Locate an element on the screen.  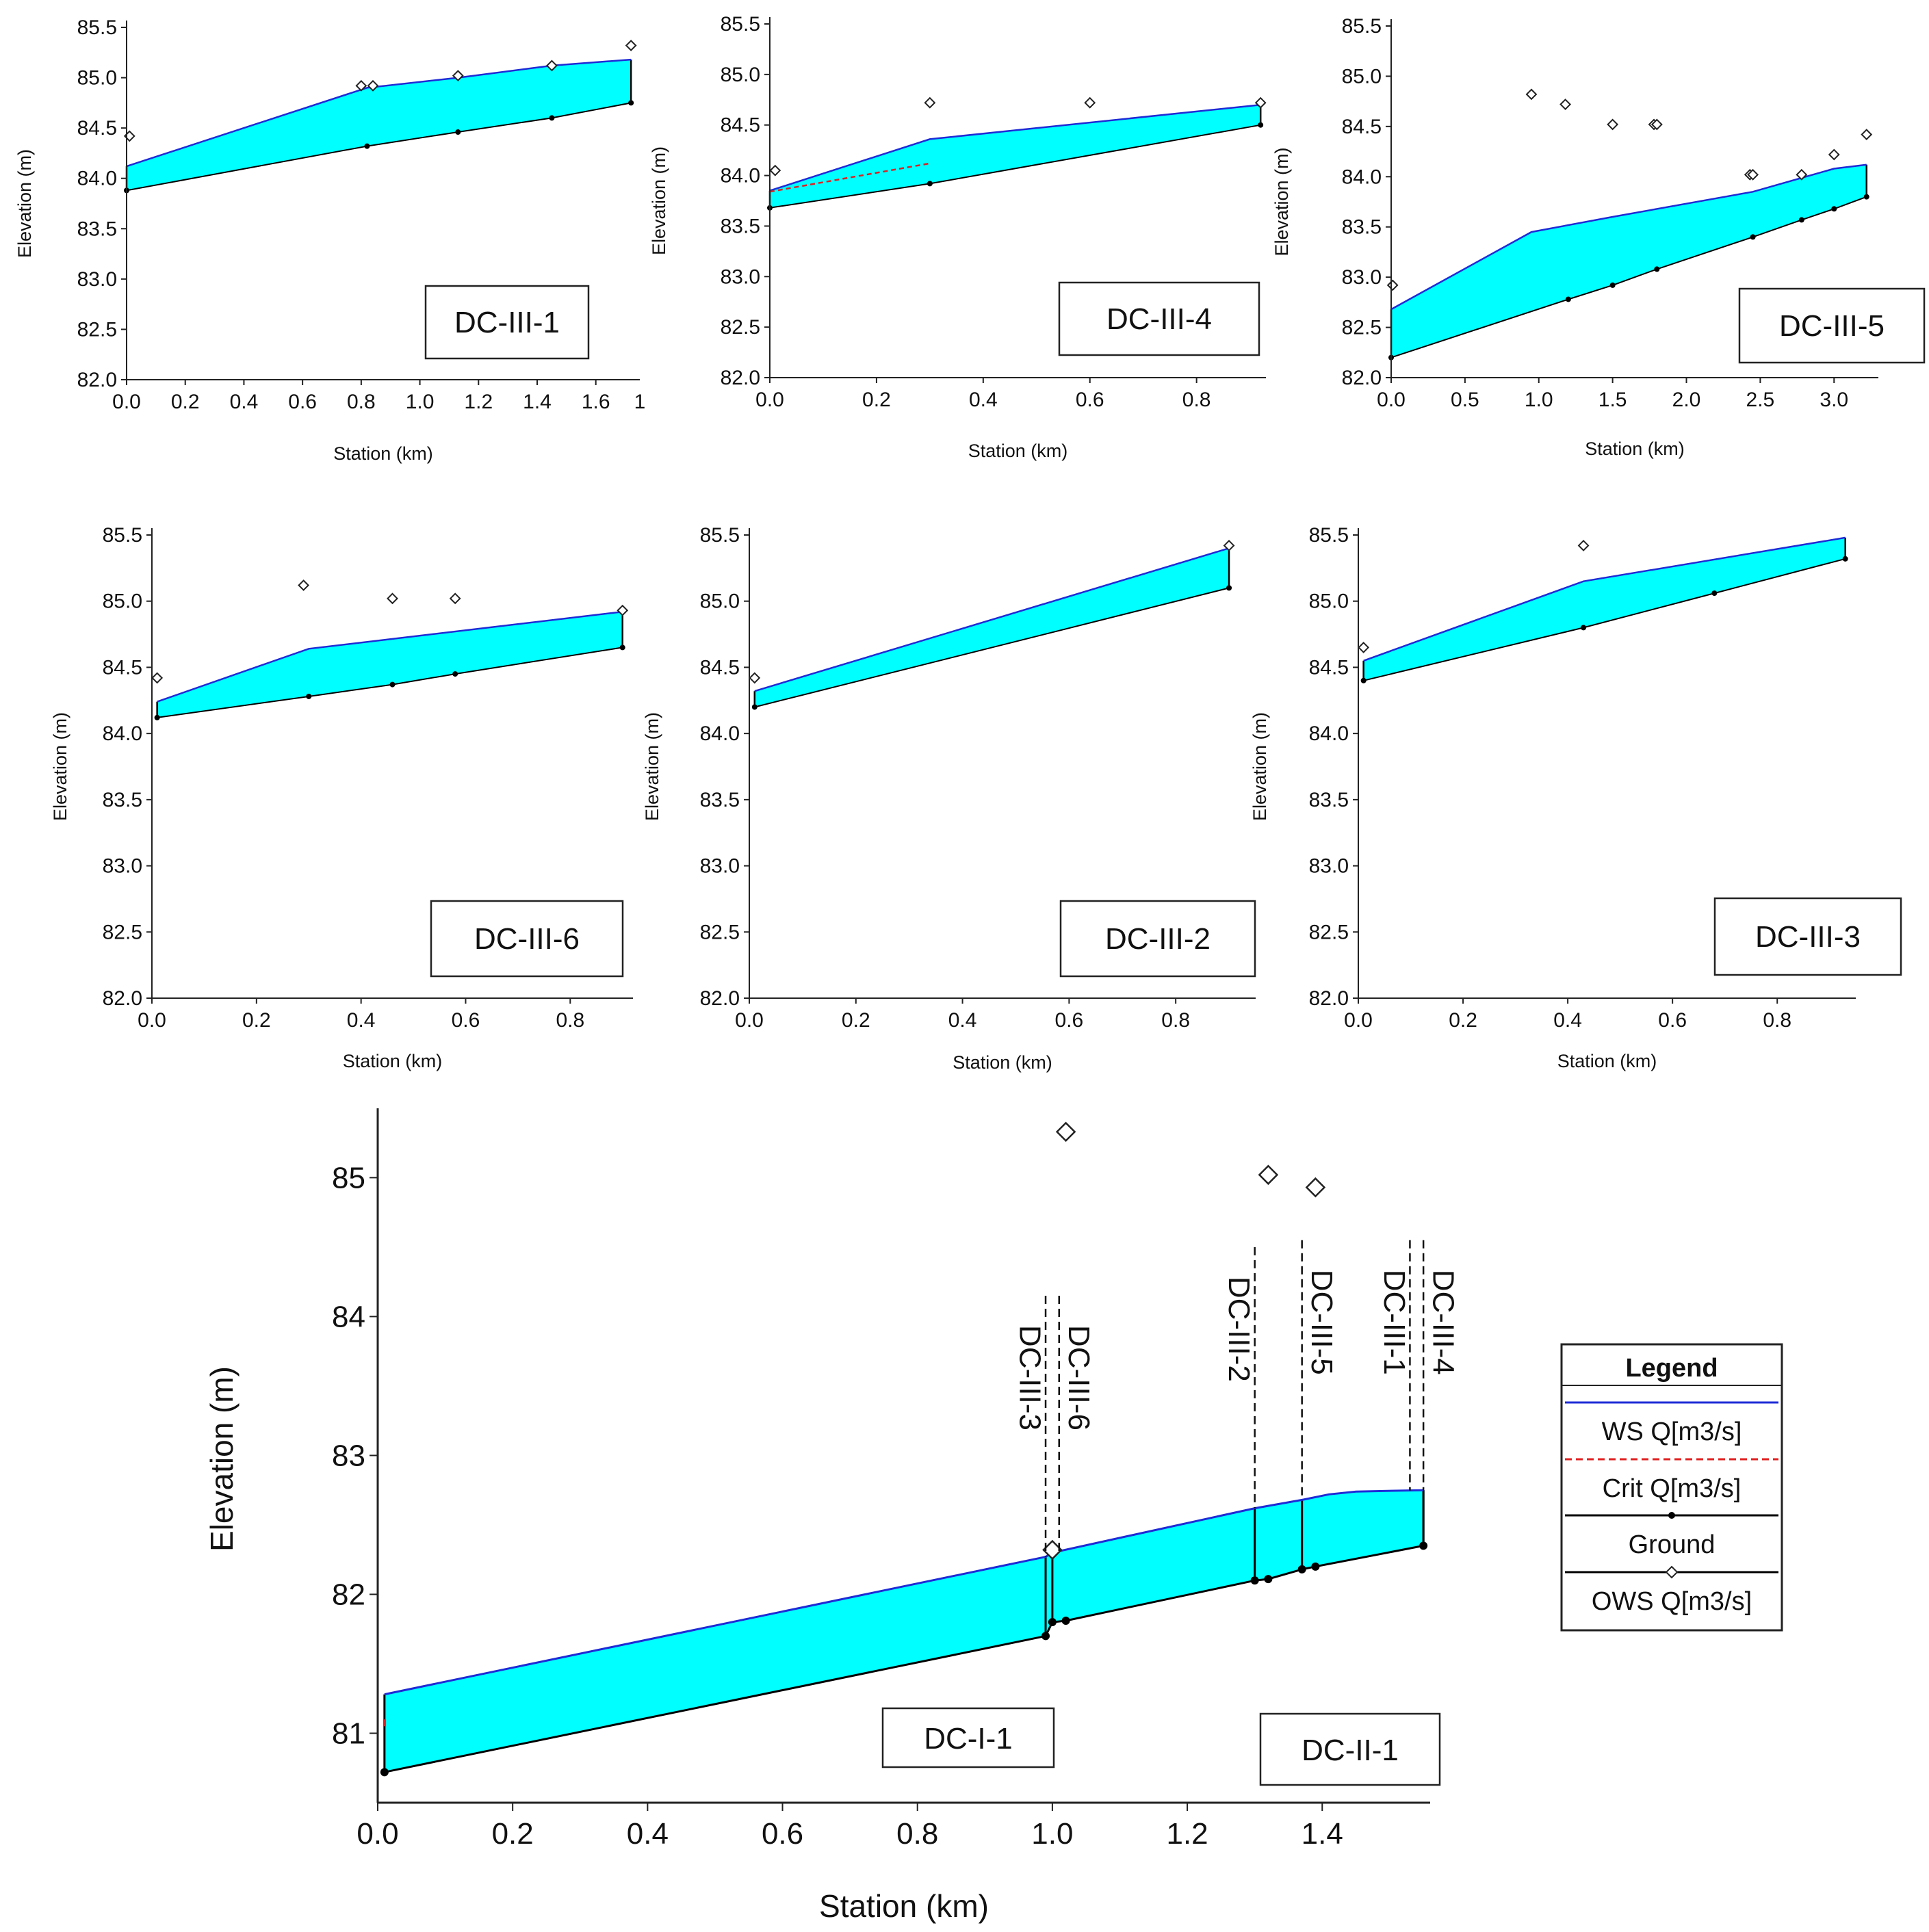
legend-item-crit: Crit Q[m3/s] is located at coordinates (1671, 1480).